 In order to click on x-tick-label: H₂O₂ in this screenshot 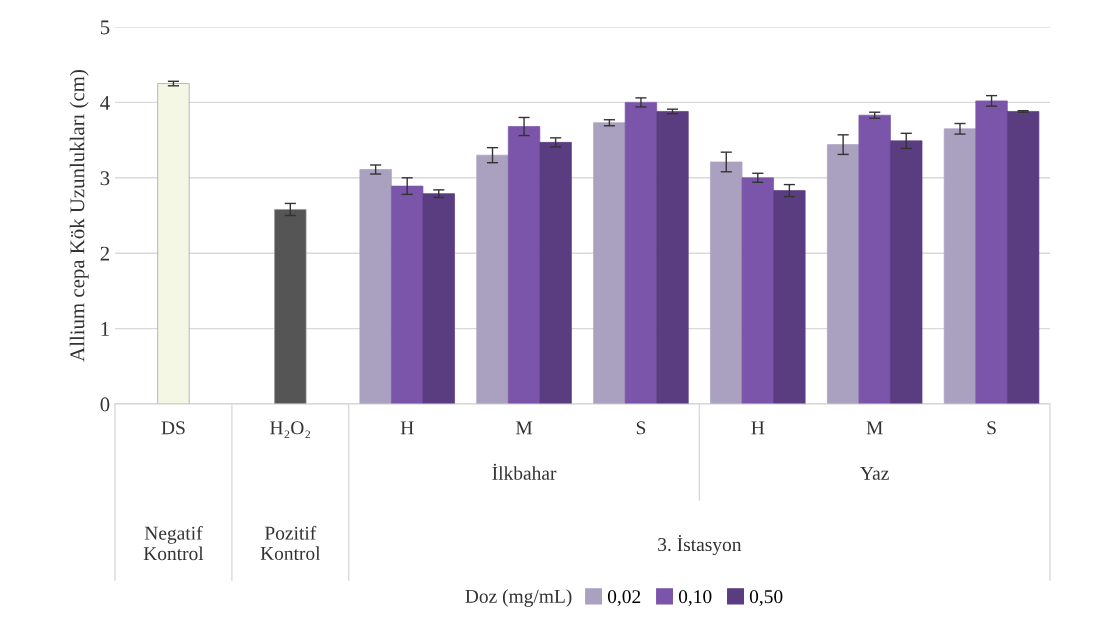, I will do `click(290, 430)`.